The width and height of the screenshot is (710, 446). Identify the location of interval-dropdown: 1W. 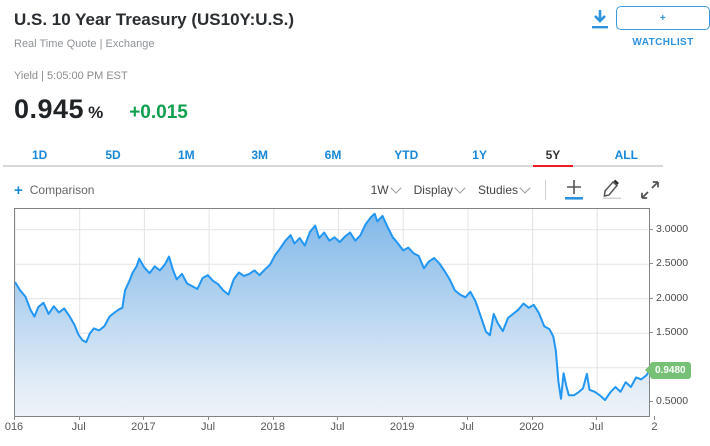
(386, 189).